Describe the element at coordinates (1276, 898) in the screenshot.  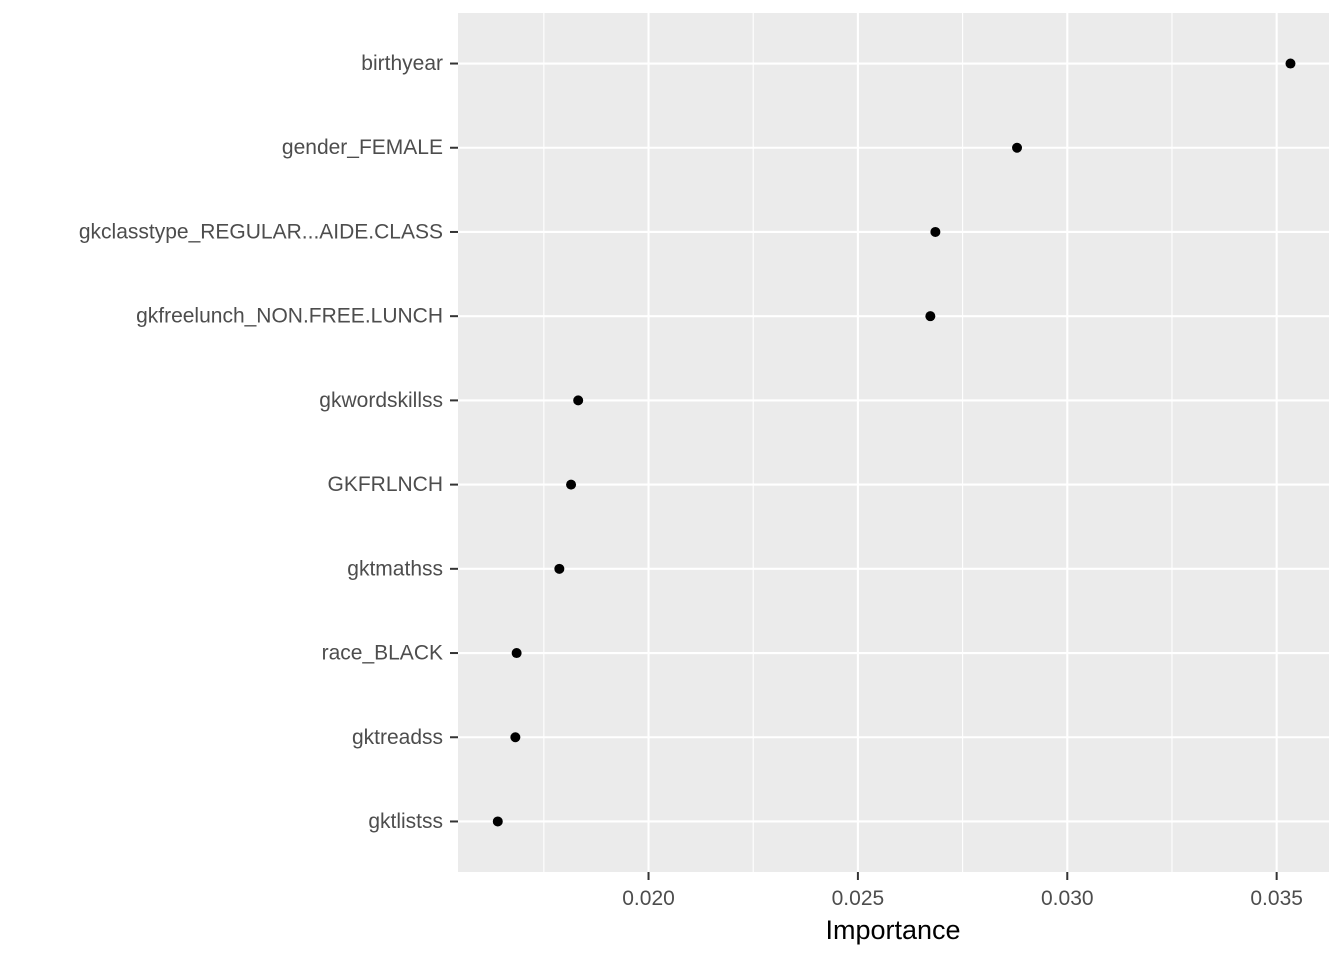
I see `x-tick-label: 0.035` at that location.